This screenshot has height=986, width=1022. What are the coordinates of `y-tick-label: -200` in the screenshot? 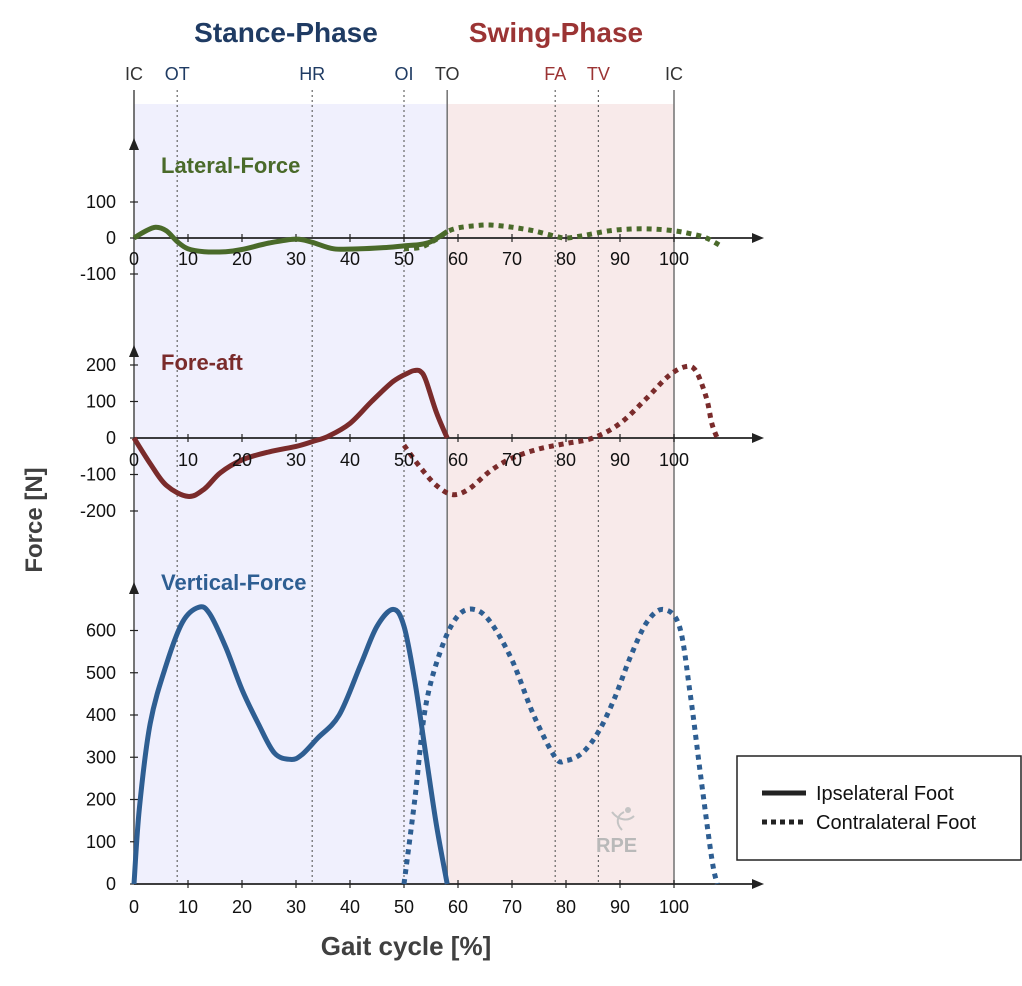 It's located at (98, 511).